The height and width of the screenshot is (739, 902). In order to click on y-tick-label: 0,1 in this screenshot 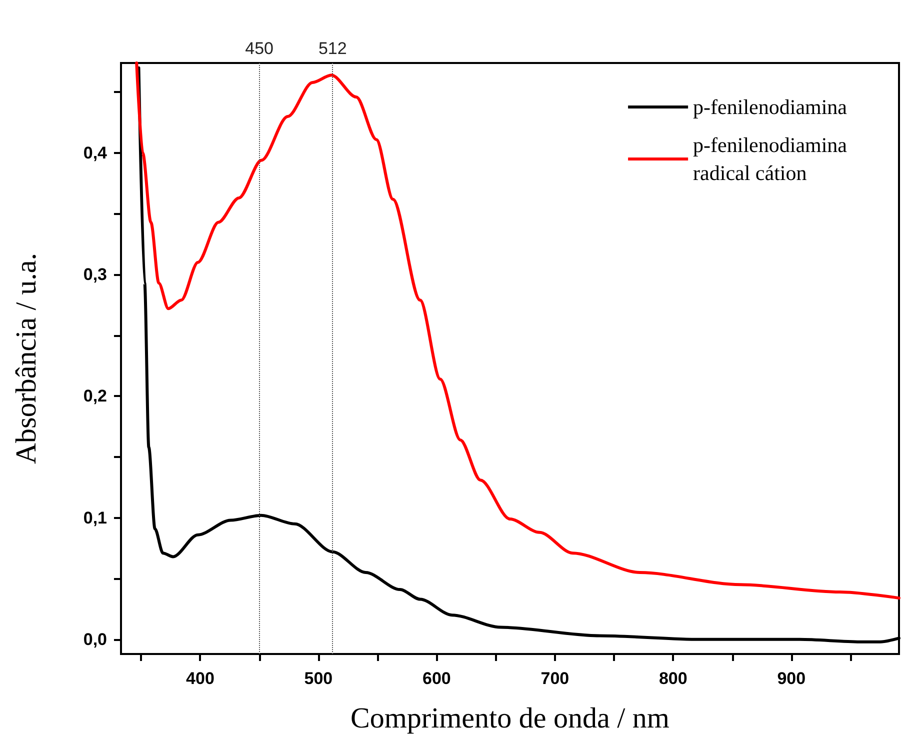, I will do `click(95, 518)`.